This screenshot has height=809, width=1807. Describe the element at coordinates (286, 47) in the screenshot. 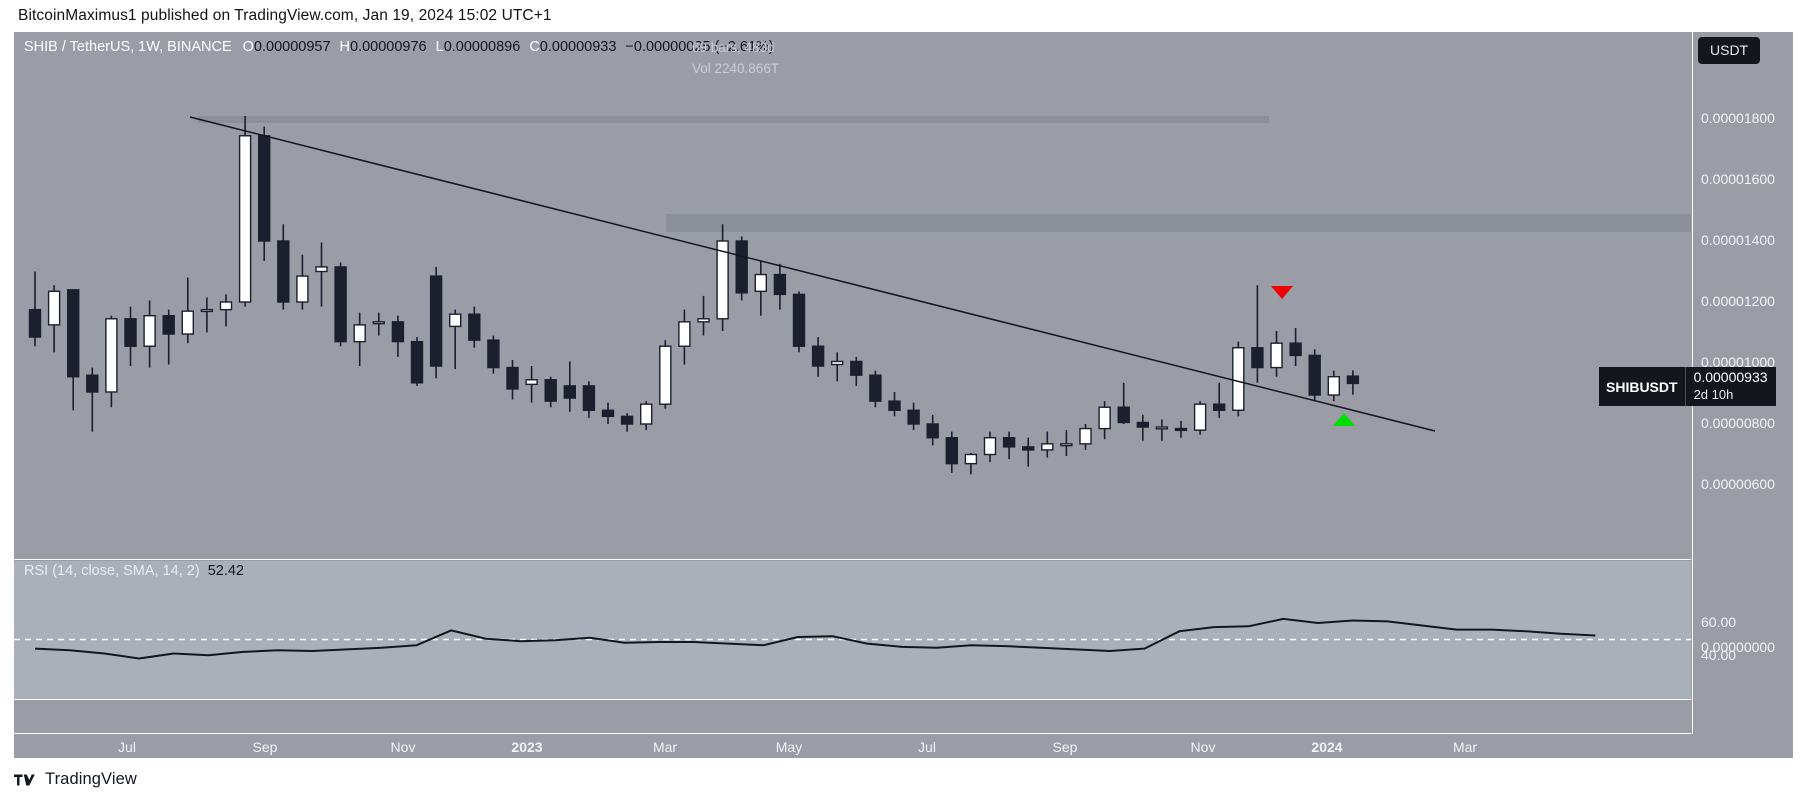

I see `legend-open: O0.00000957` at that location.